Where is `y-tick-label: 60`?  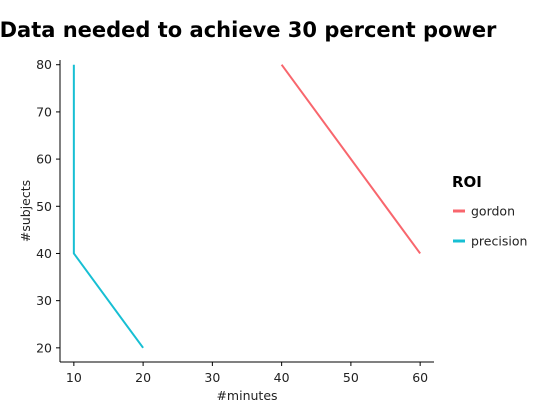
y-tick-label: 60 is located at coordinates (44, 159).